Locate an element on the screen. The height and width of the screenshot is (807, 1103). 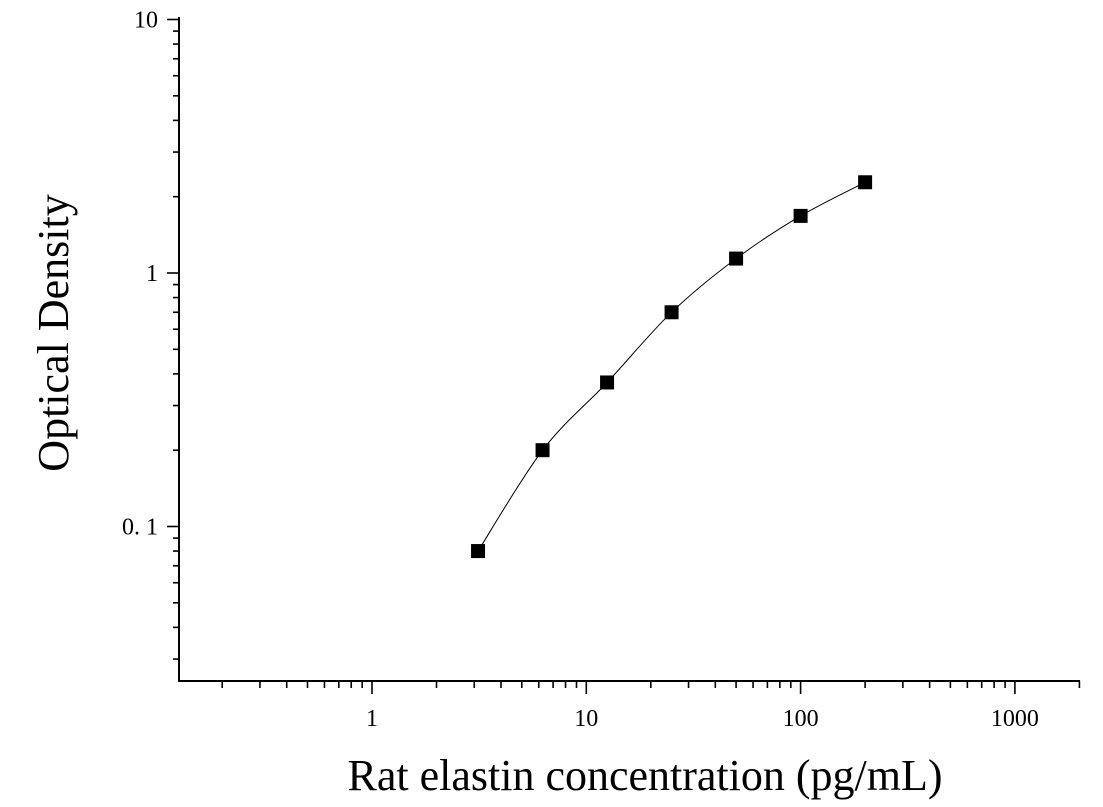
x-tick-label: 10 is located at coordinates (586, 719).